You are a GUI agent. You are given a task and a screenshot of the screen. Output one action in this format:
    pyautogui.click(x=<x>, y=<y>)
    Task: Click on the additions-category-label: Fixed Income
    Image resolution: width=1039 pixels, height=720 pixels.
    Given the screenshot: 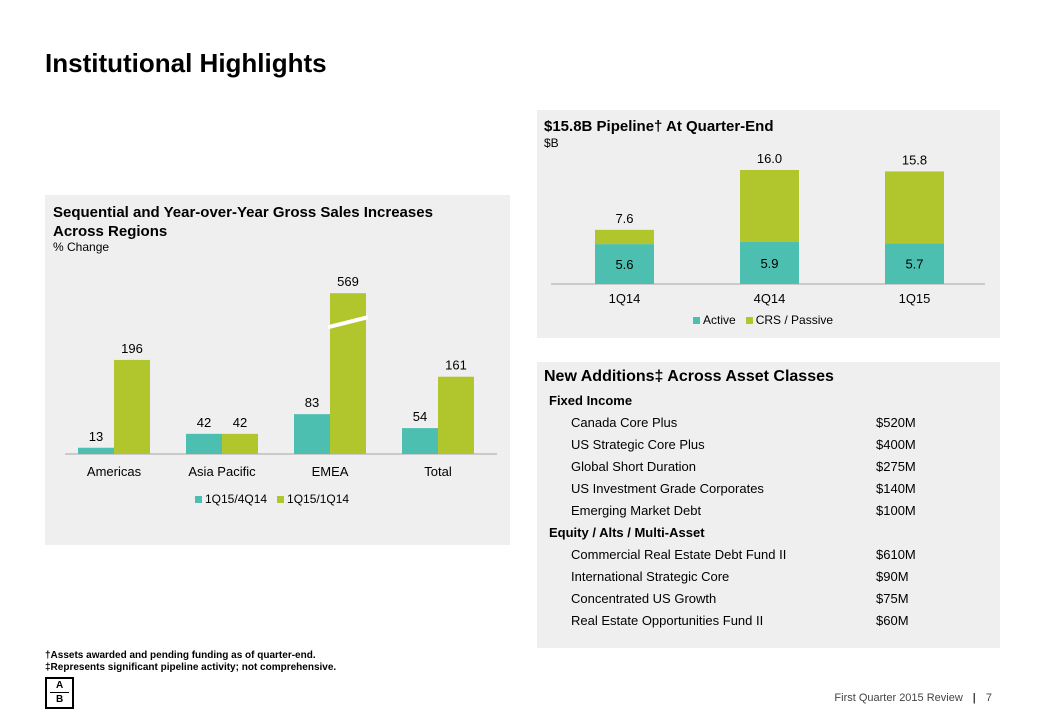 What is the action you would take?
    pyautogui.click(x=591, y=400)
    